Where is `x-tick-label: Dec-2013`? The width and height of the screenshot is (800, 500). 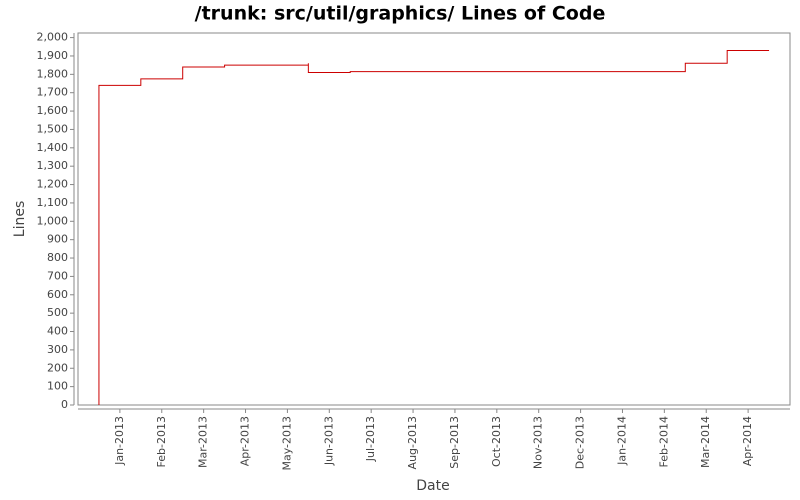 x-tick-label: Dec-2013 is located at coordinates (580, 442).